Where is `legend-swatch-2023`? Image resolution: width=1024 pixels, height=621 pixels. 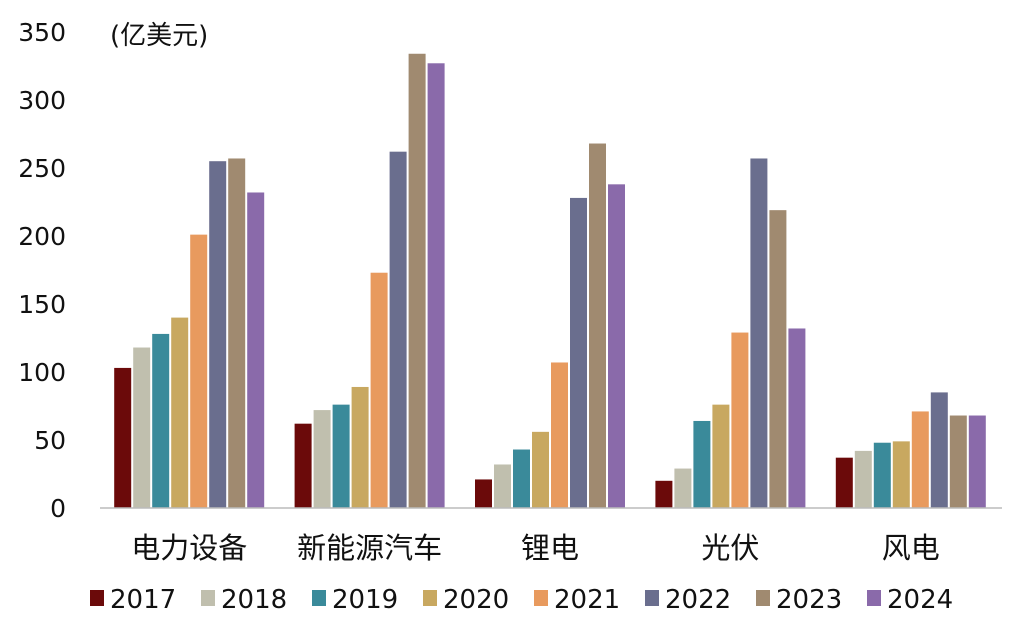 legend-swatch-2023 is located at coordinates (763, 598).